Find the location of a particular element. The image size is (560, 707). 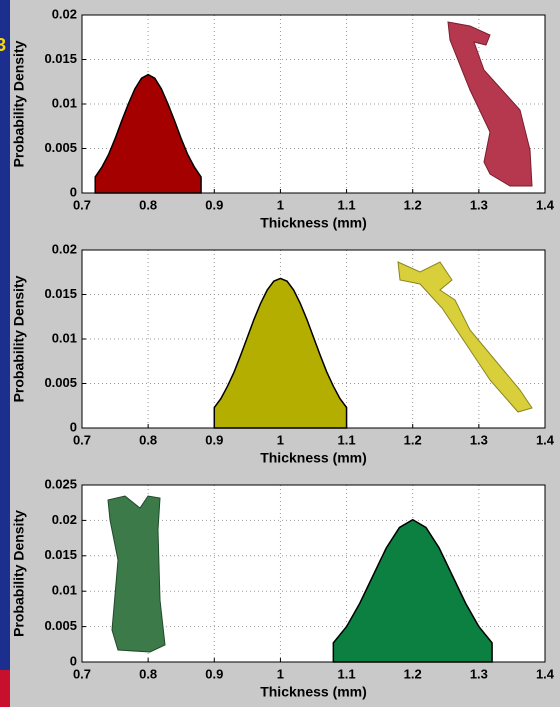

slide-number: 3 is located at coordinates (3, 45).